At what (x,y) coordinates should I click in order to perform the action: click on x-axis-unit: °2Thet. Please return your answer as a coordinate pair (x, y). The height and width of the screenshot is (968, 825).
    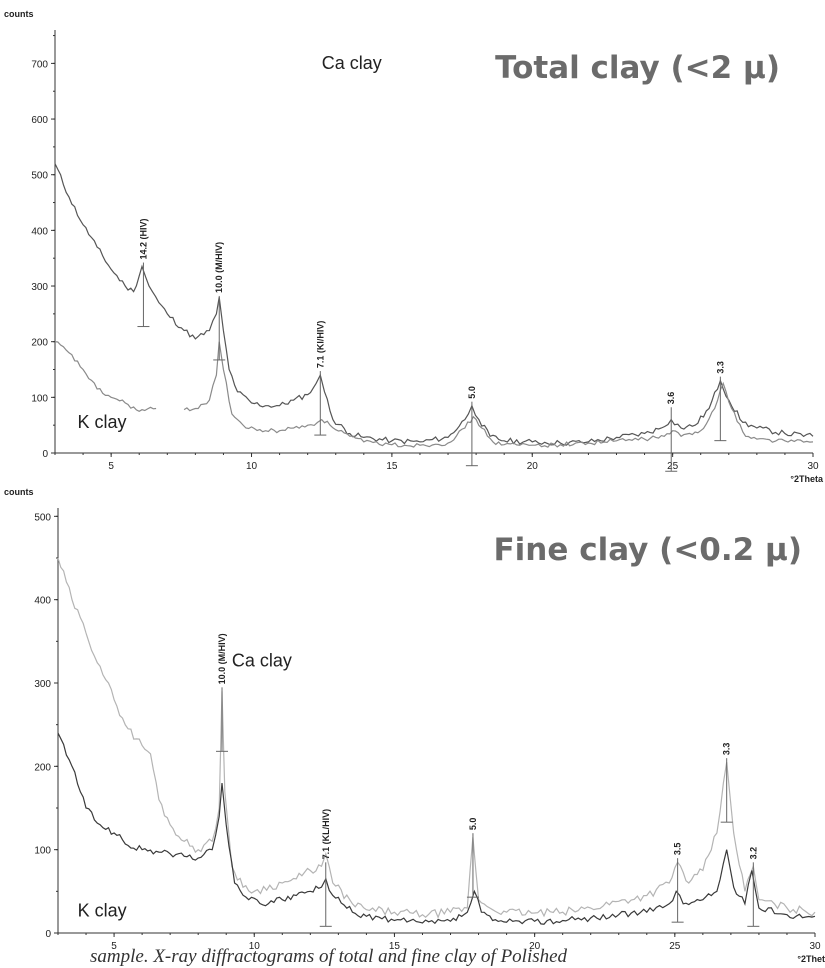
    Looking at the image, I should click on (811, 959).